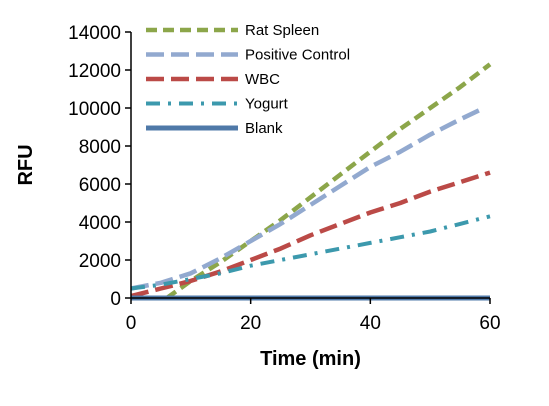 Image resolution: width=549 pixels, height=406 pixels. What do you see at coordinates (282, 30) in the screenshot?
I see `legend-label: Rat Spleen` at bounding box center [282, 30].